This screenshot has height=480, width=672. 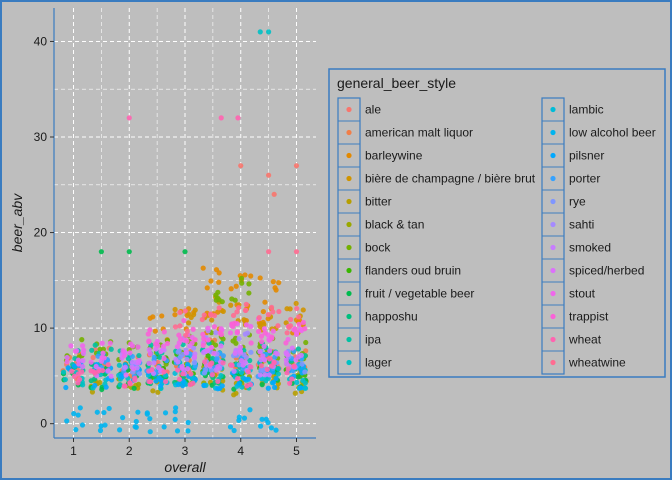 What do you see at coordinates (581, 225) in the screenshot?
I see `legend-label: sahti` at bounding box center [581, 225].